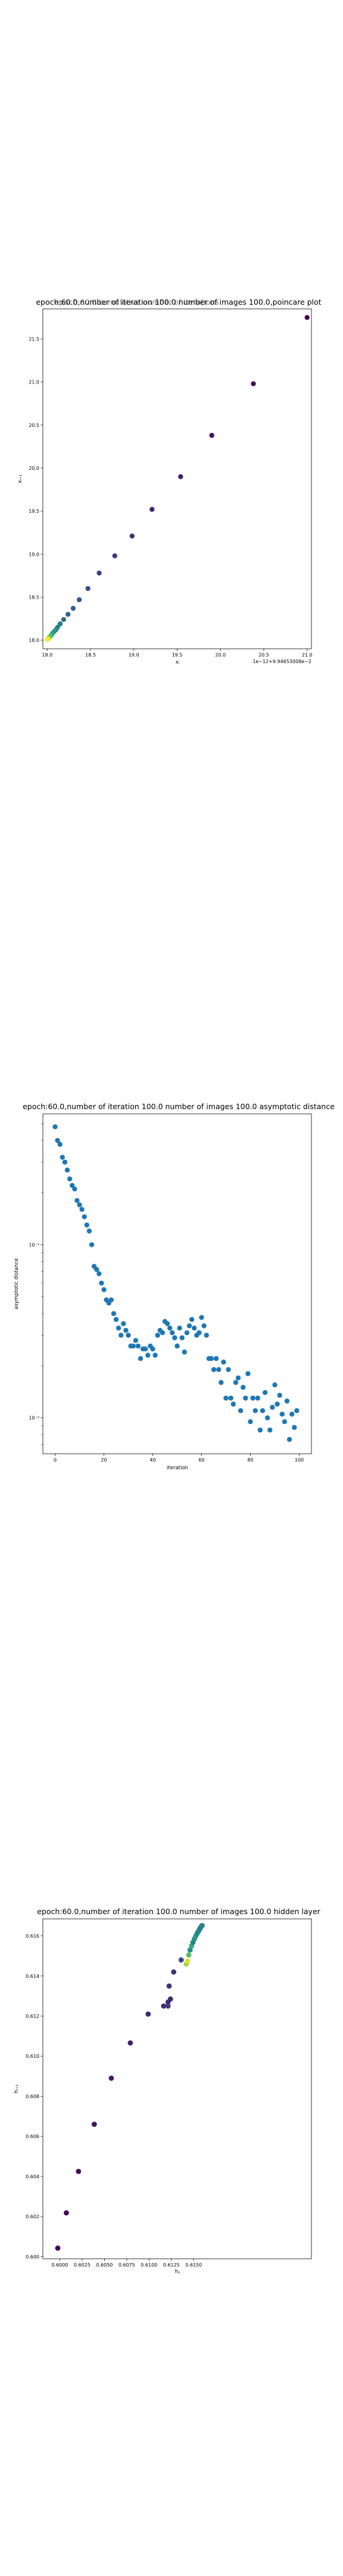 This screenshot has width=343, height=2576. What do you see at coordinates (56, 1460) in the screenshot?
I see `x-tick-label: 0` at bounding box center [56, 1460].